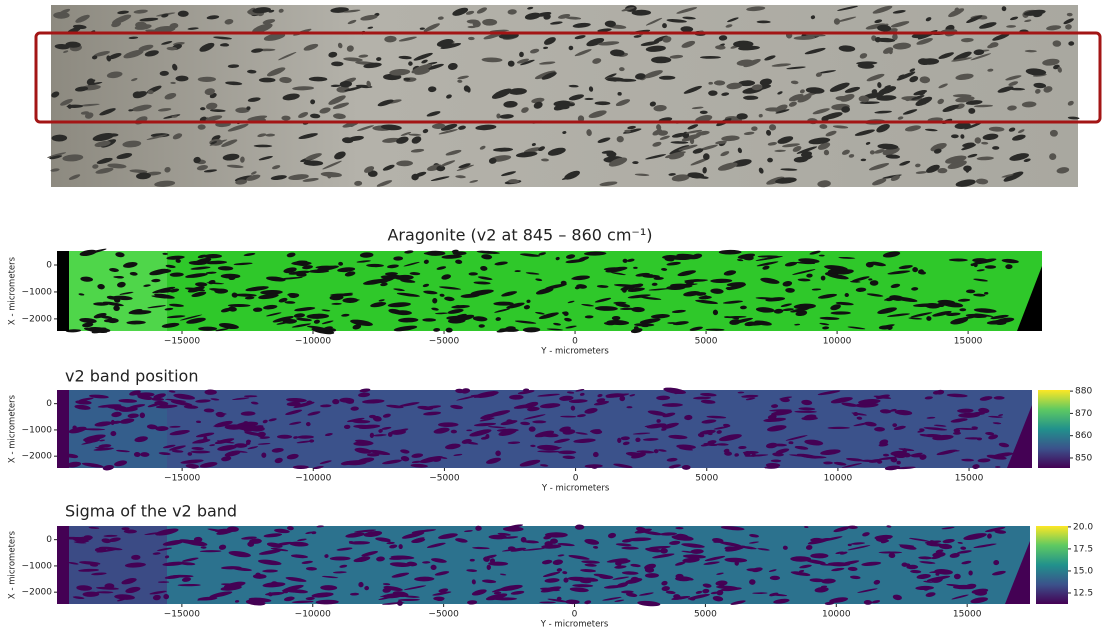 The image size is (1116, 635). Describe the element at coordinates (444, 342) in the screenshot. I see `x-tick-label: −5000` at that location.